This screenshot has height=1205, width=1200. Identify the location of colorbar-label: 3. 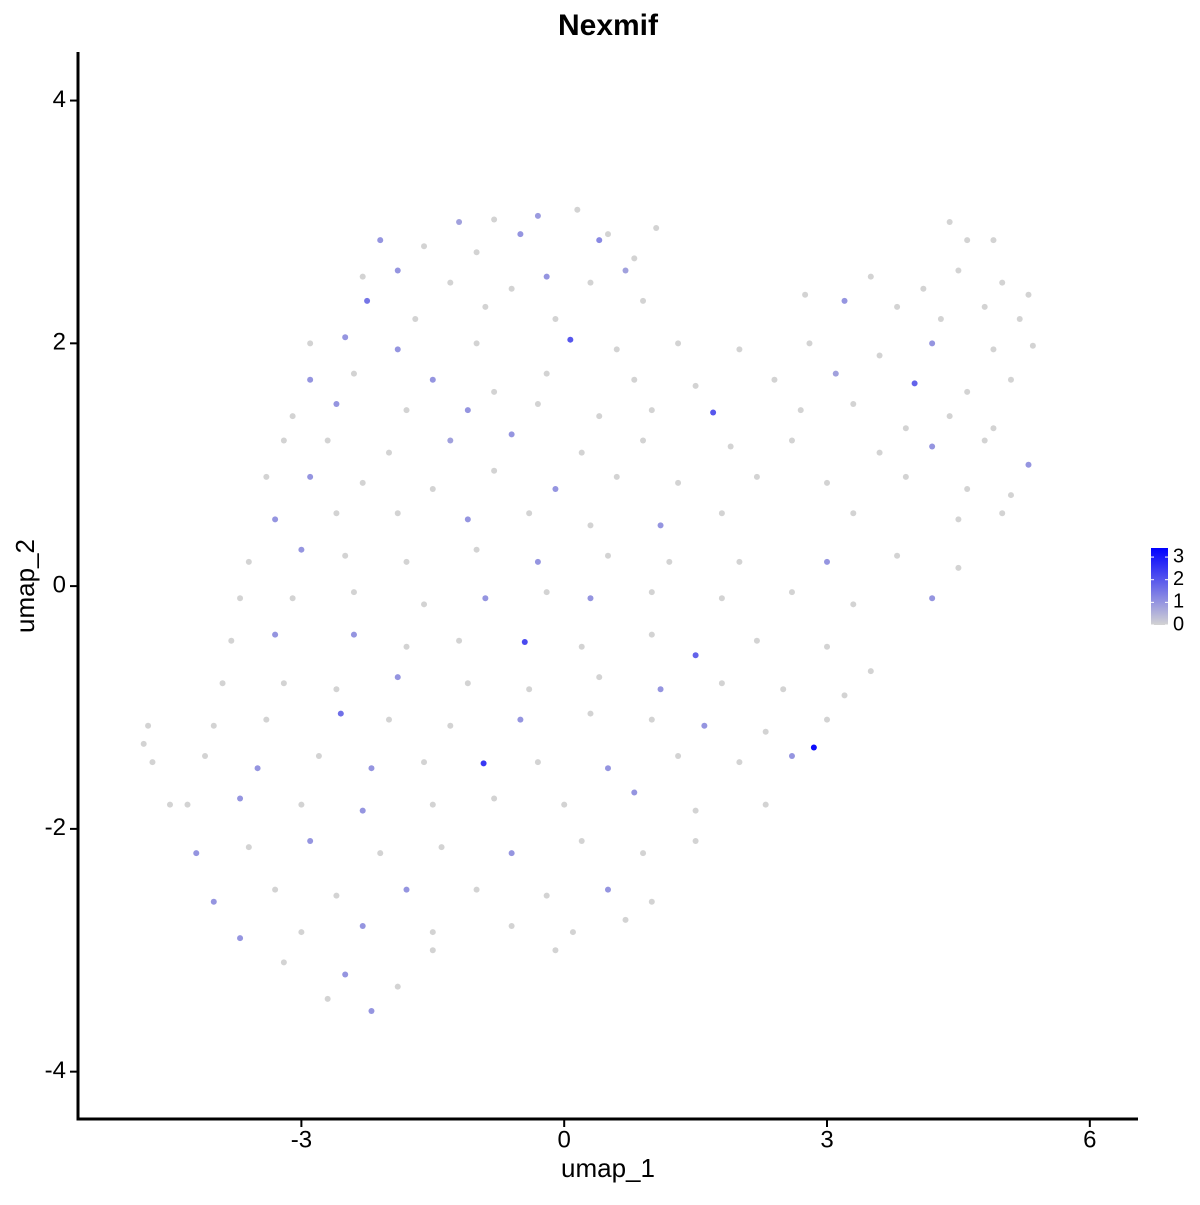
(1178, 556).